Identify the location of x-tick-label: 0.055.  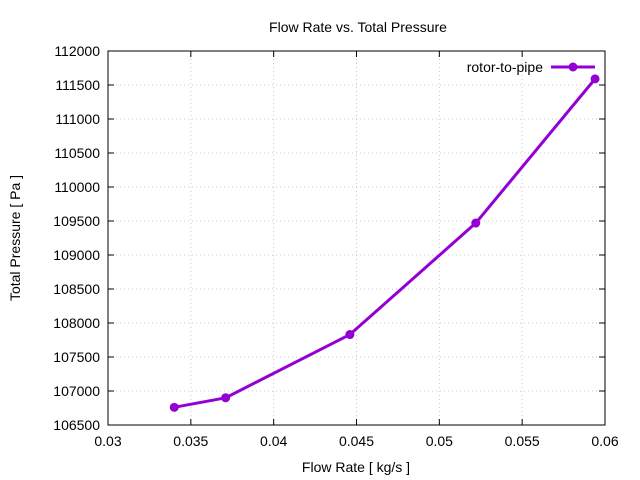
(522, 441).